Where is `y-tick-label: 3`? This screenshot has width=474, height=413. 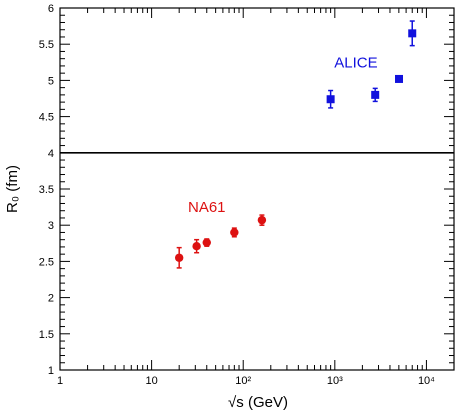
y-tick-label: 3 is located at coordinates (51, 226).